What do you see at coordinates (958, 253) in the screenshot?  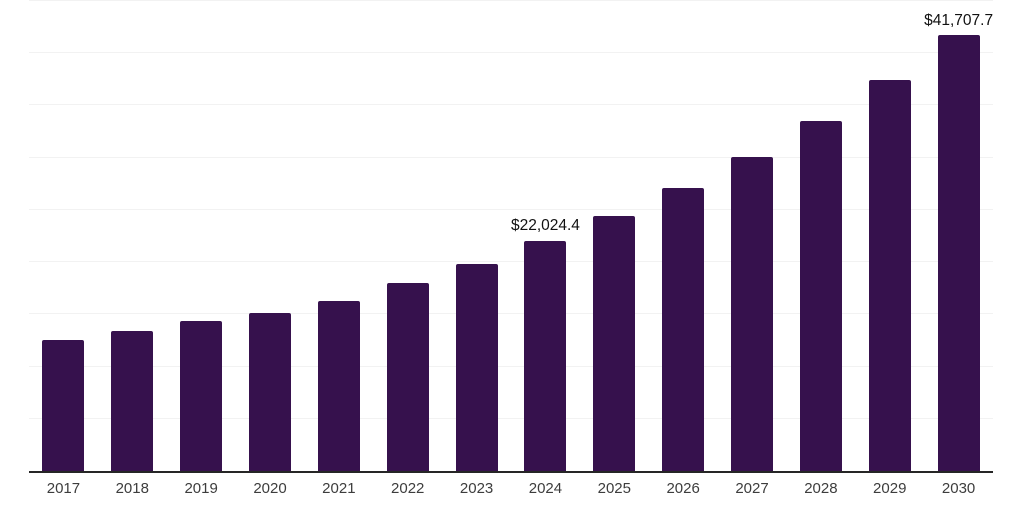 I see `bar-2030` at bounding box center [958, 253].